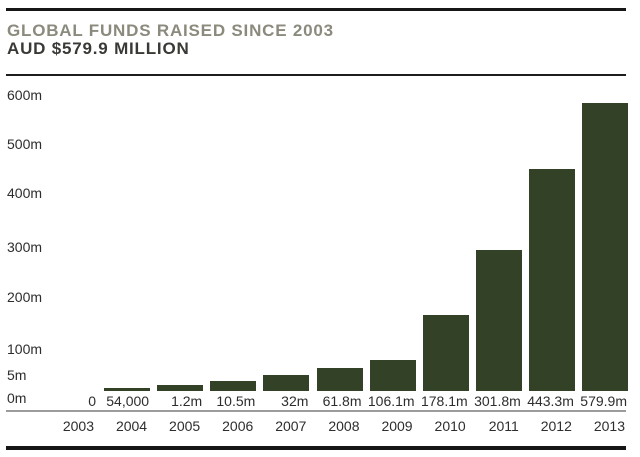 Image resolution: width=640 pixels, height=457 pixels. What do you see at coordinates (316, 9) in the screenshot?
I see `top-rule` at bounding box center [316, 9].